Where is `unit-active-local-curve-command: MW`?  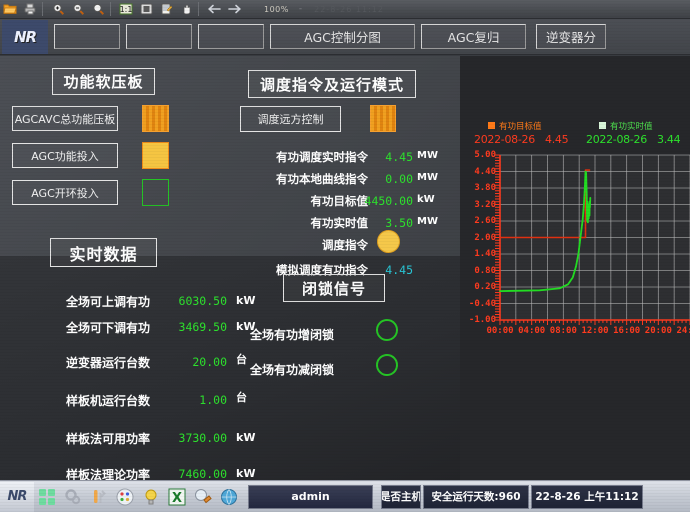
unit-active-local-curve-command: MW is located at coordinates (427, 177).